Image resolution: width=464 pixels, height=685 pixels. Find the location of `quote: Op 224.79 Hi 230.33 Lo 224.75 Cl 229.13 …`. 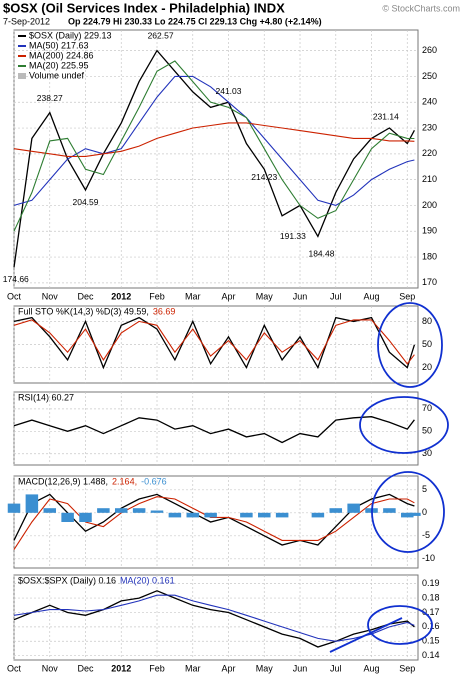

quote: Op 224.79 Hi 230.33 Lo 224.75 Cl 229.13 … is located at coordinates (195, 21).